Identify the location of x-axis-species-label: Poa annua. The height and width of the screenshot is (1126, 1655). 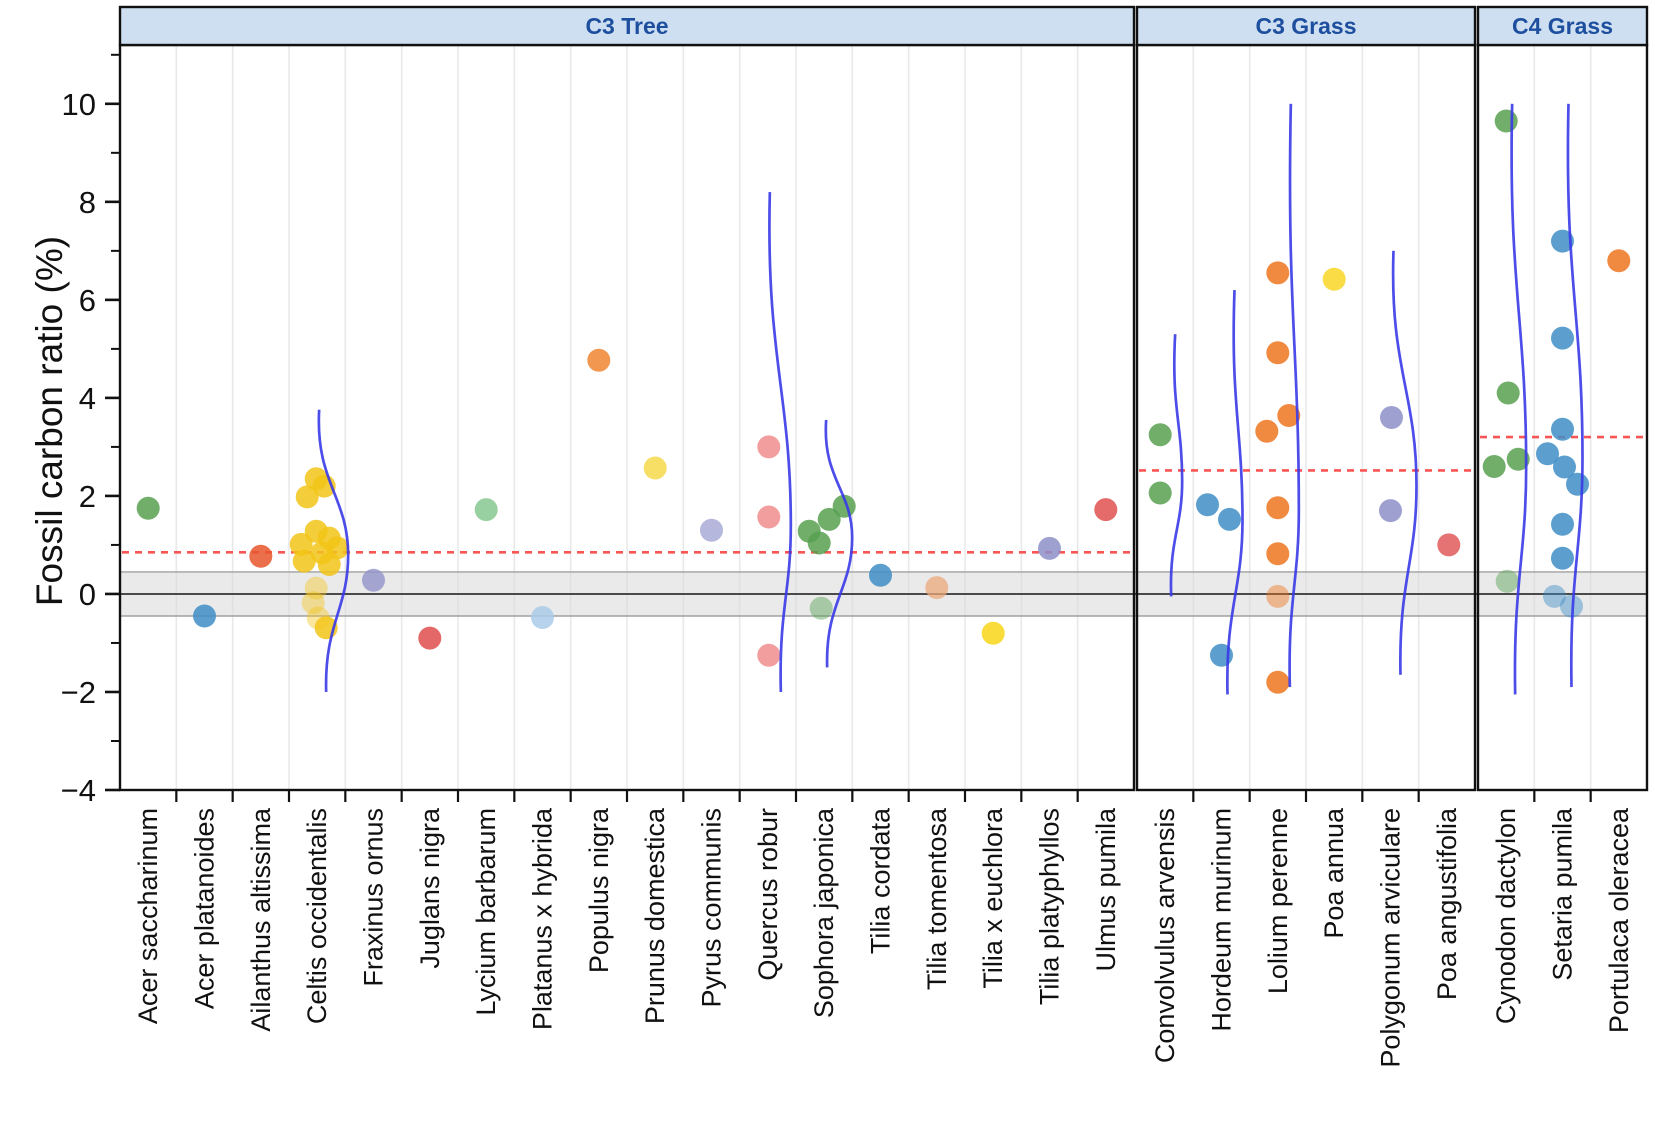
(1334, 873).